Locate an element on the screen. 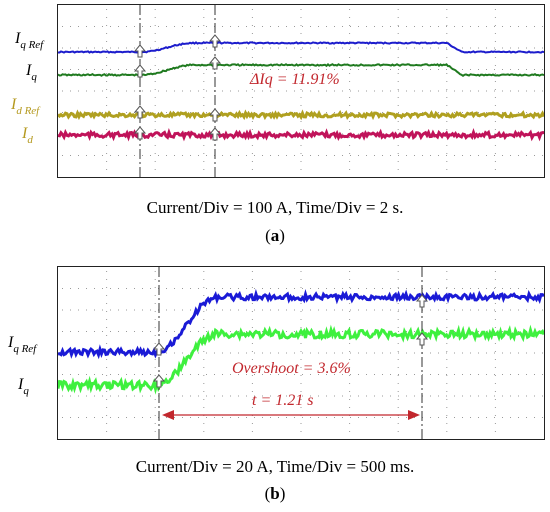 This screenshot has width=550, height=512. caption-b: Current/Div = 20 A, Time/Div = 500 ms. is located at coordinates (275, 466).